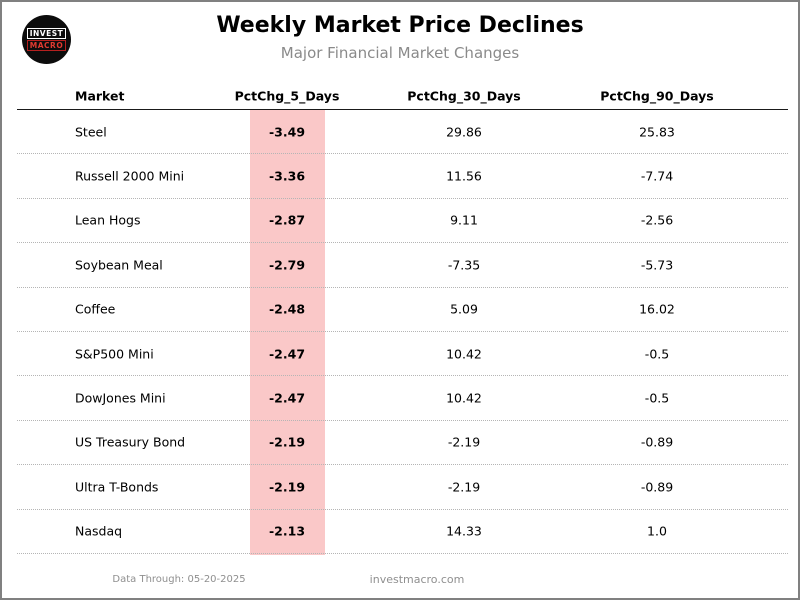 Image resolution: width=800 pixels, height=600 pixels. Describe the element at coordinates (402, 265) in the screenshot. I see `table-row: Soybean Meal -2.79 -7.35 -5.73` at that location.